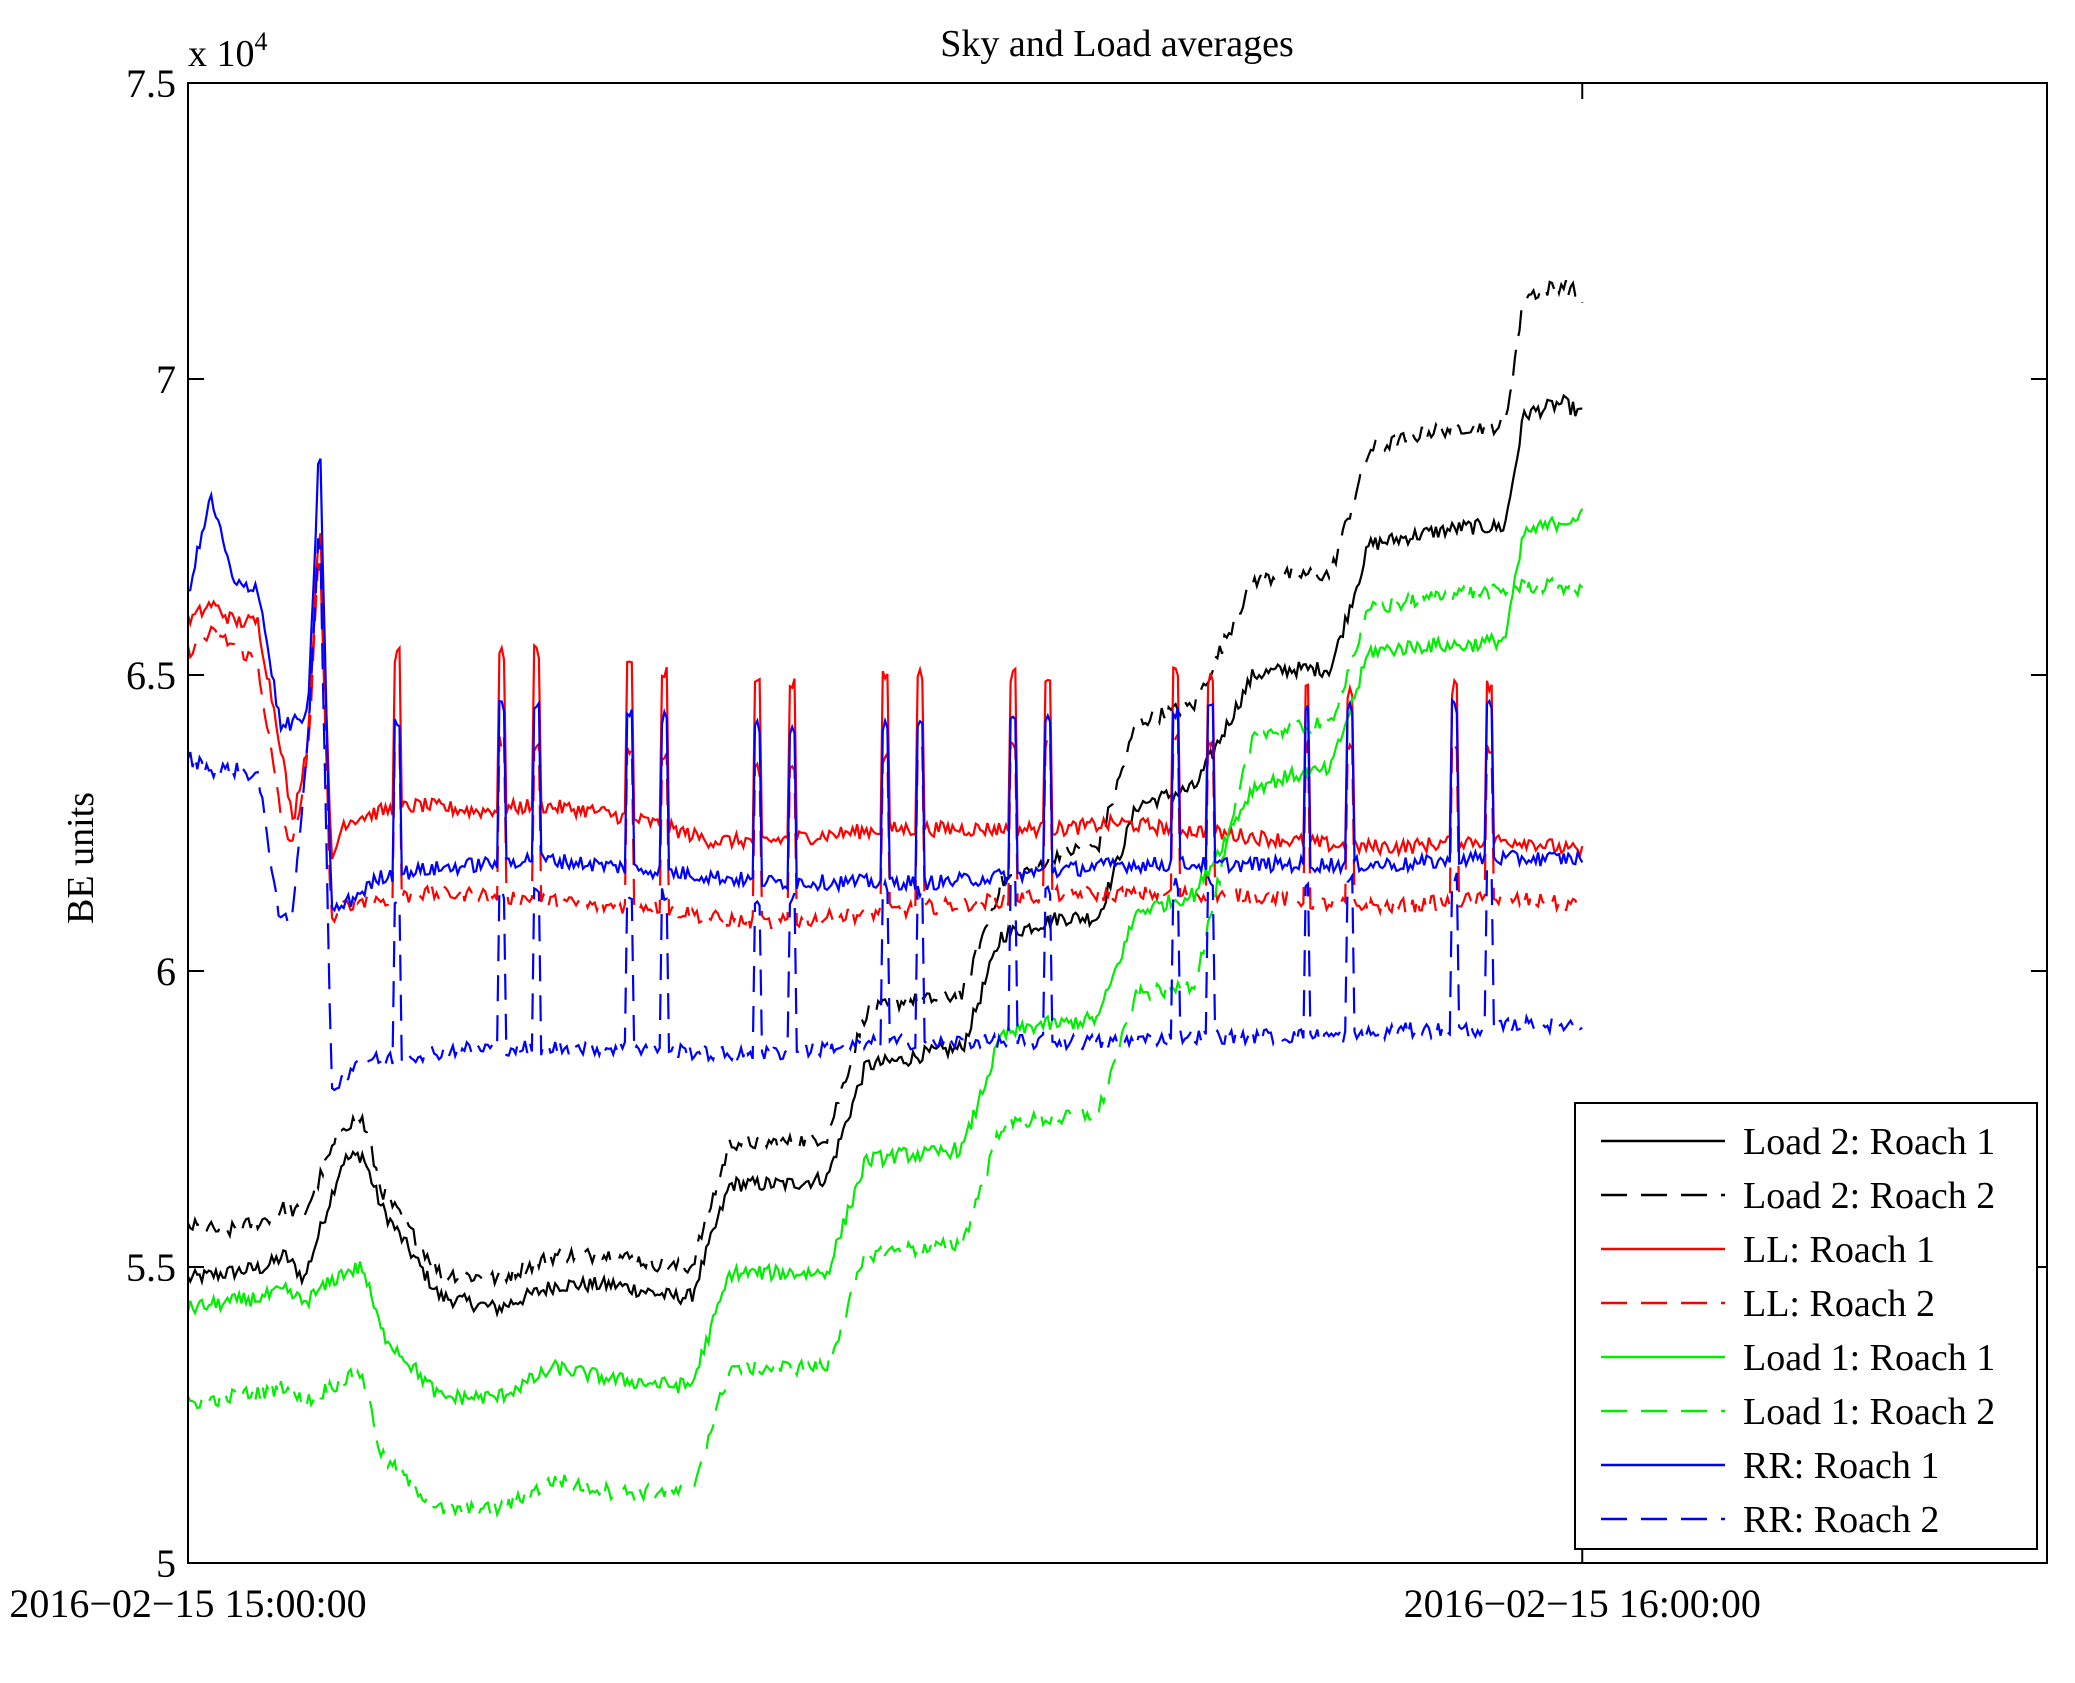  What do you see at coordinates (1869, 1142) in the screenshot?
I see `legend-entry-label: Load 2: Roach 1` at bounding box center [1869, 1142].